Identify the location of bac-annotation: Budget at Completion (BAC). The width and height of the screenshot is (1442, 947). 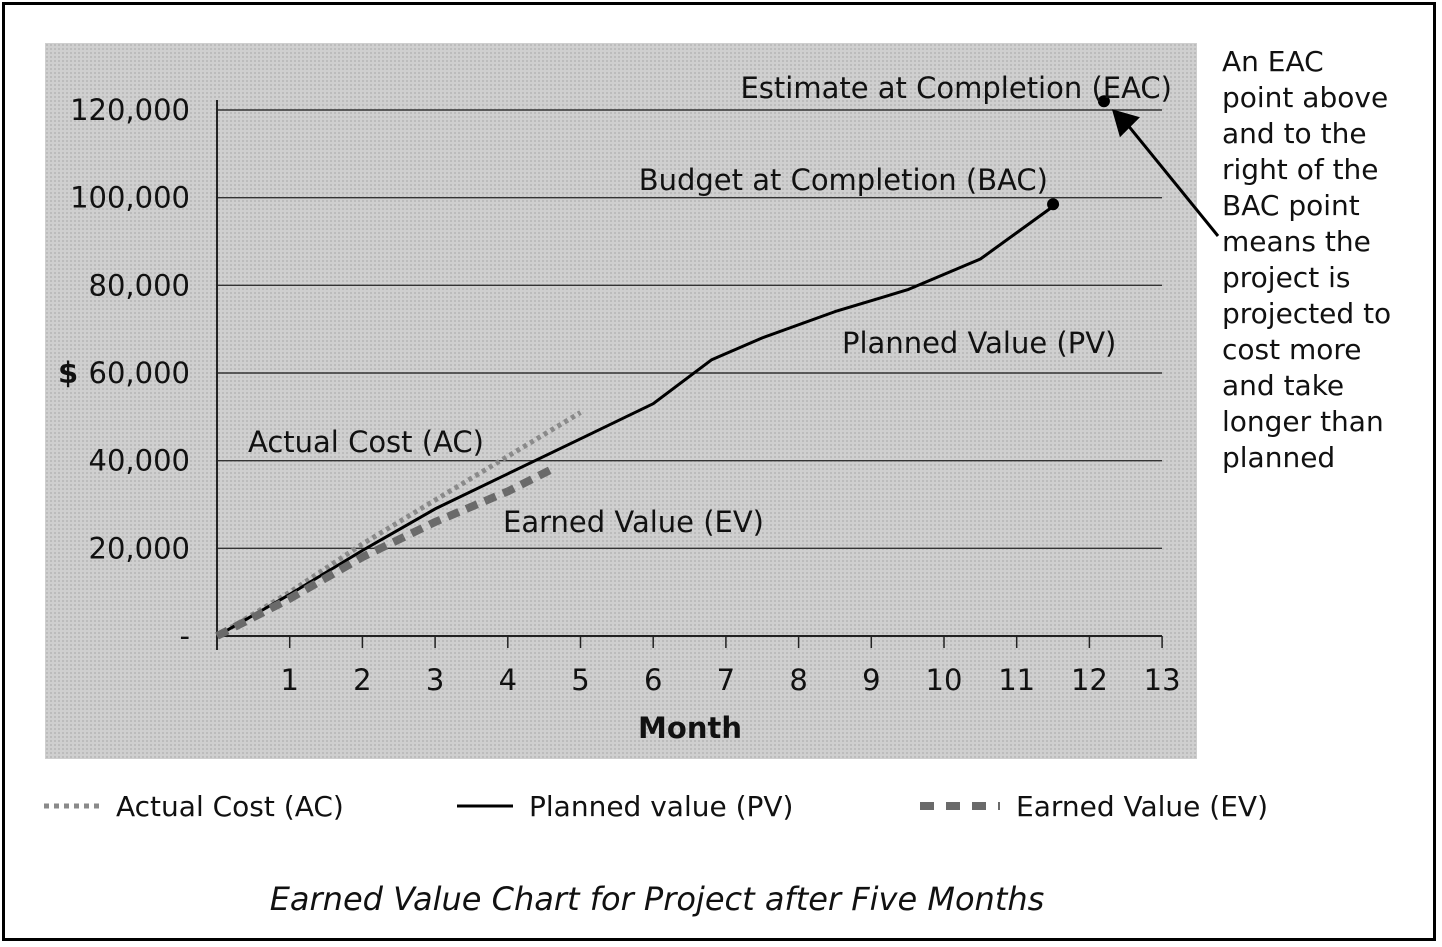
(843, 180).